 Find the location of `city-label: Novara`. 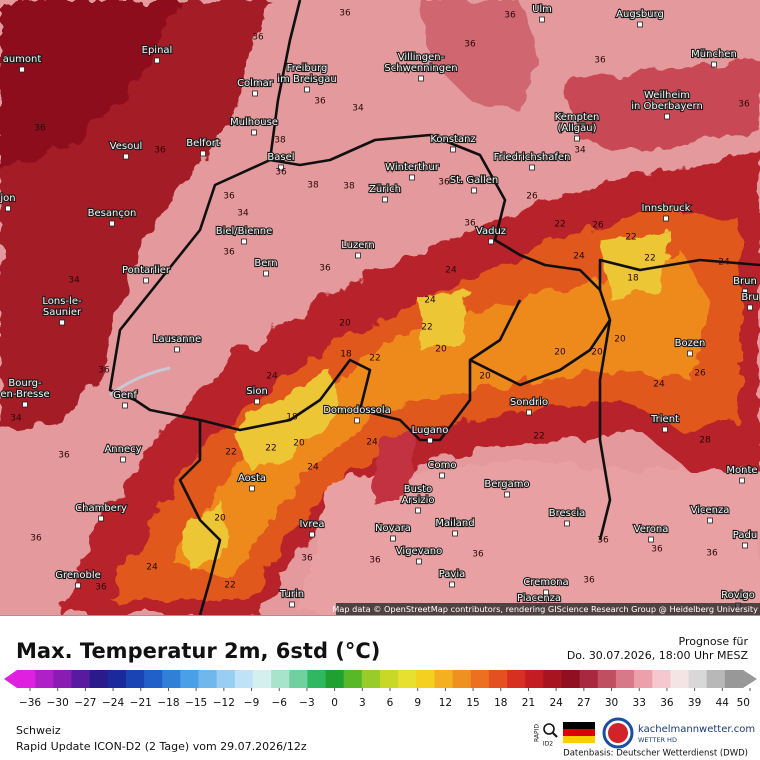

city-label: Novara is located at coordinates (393, 528).